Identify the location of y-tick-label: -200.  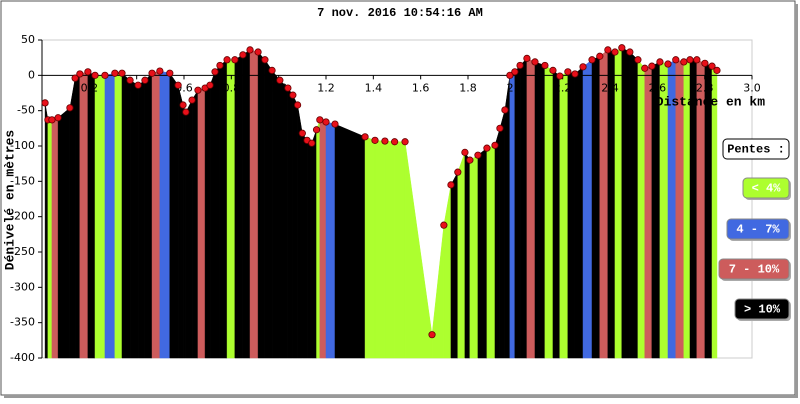
(22, 216).